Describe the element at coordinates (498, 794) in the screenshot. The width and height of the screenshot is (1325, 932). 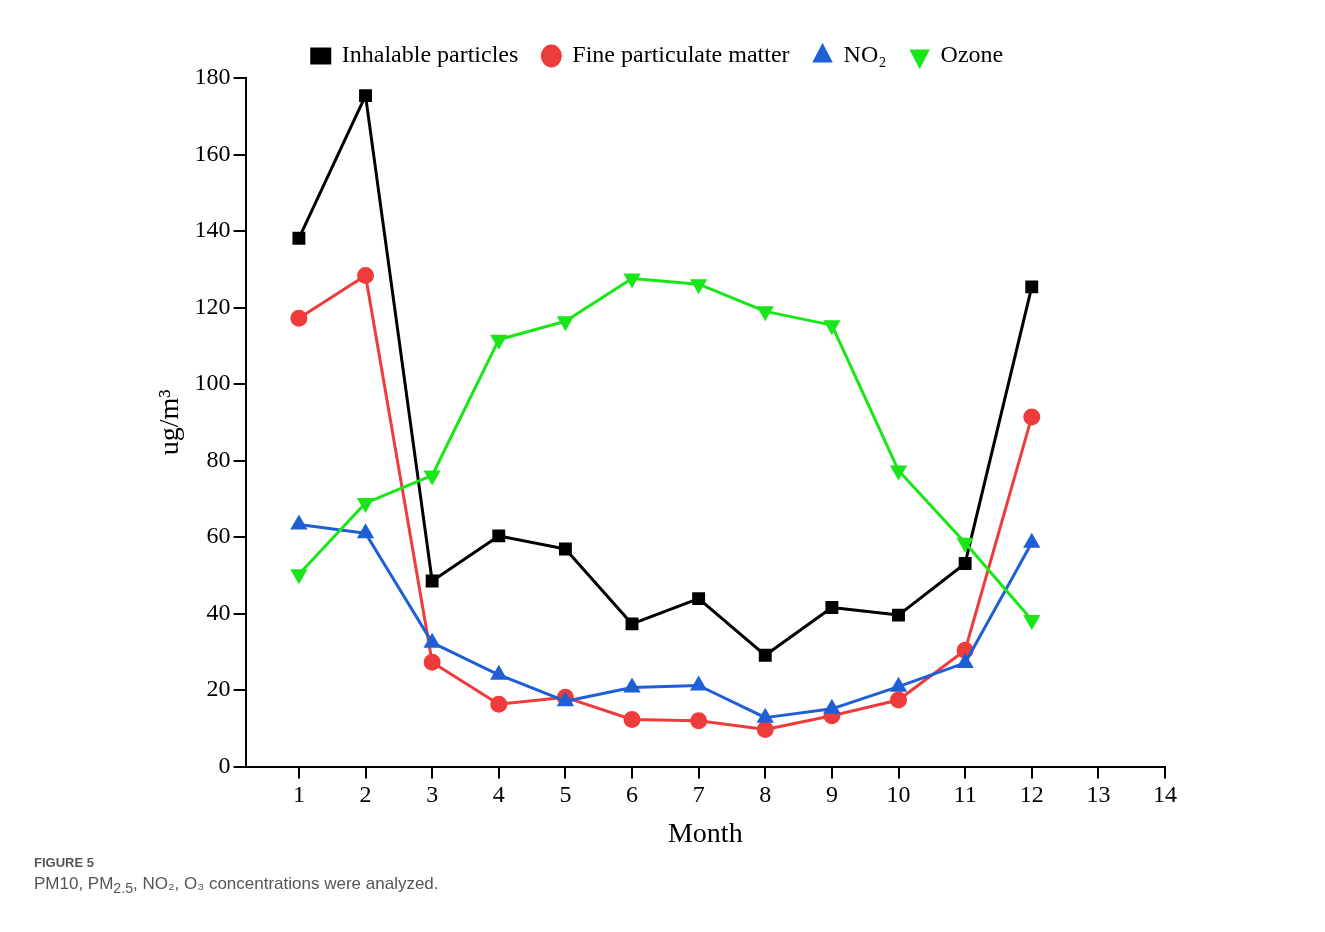
I see `x-tick-label: 4` at that location.